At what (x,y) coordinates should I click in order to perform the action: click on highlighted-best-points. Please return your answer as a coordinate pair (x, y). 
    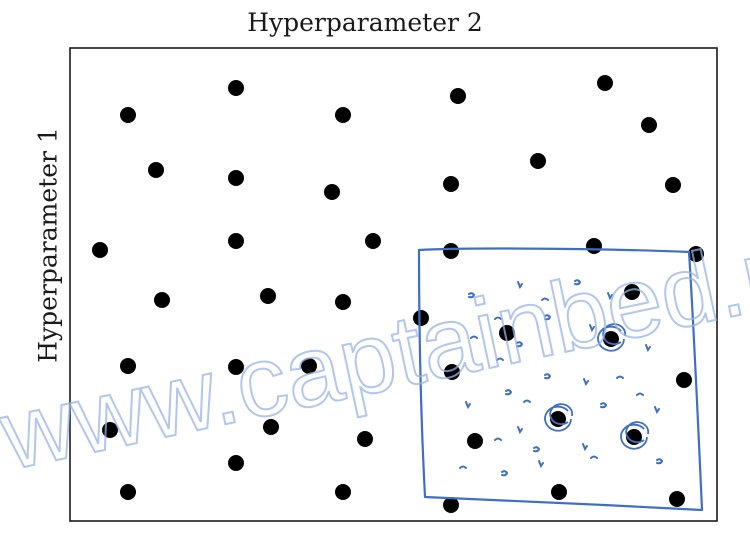
    Looking at the image, I should click on (597, 386).